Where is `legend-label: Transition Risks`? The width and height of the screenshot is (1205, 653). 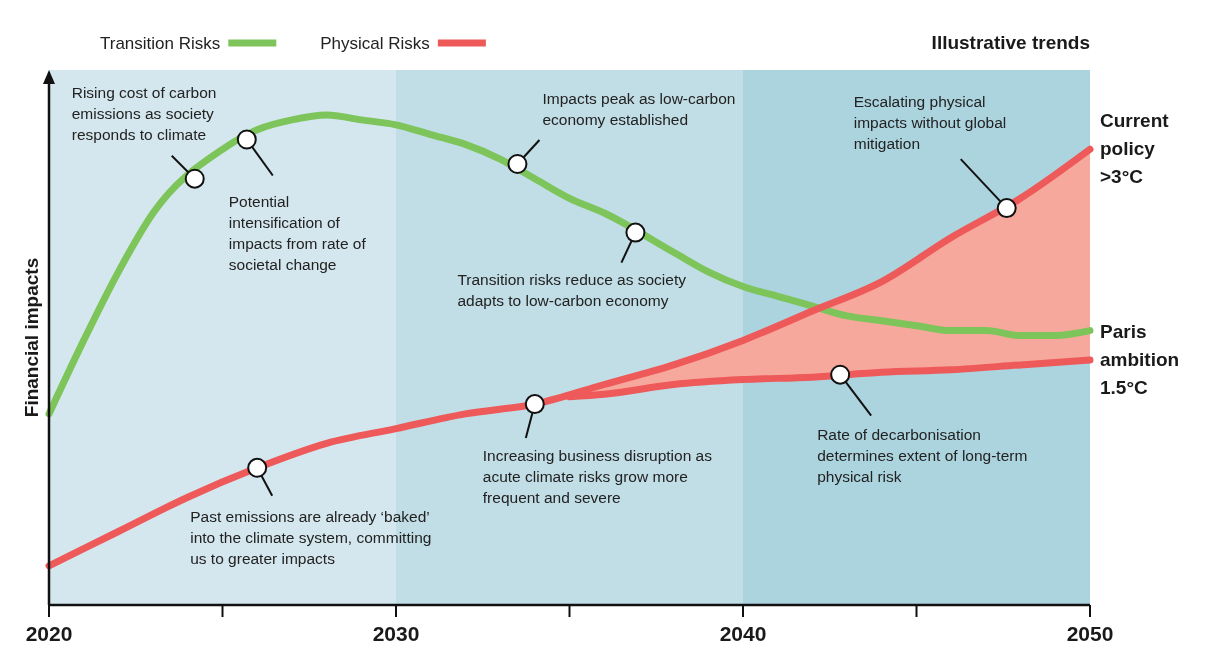
legend-label: Transition Risks is located at coordinates (160, 43).